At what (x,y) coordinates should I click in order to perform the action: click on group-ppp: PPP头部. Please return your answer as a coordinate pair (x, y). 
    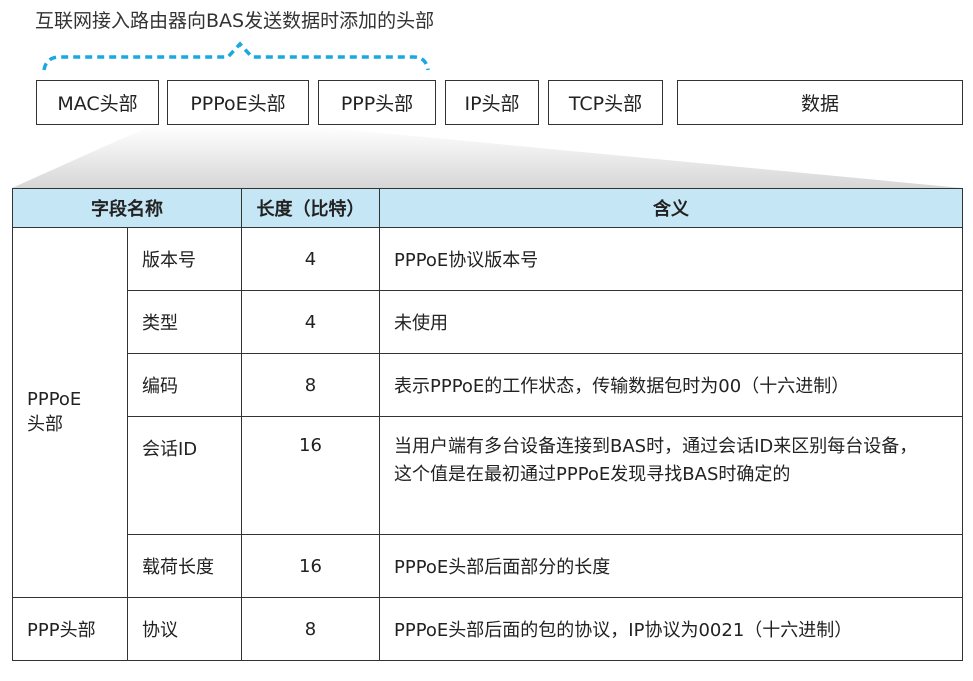
    Looking at the image, I should click on (70, 629).